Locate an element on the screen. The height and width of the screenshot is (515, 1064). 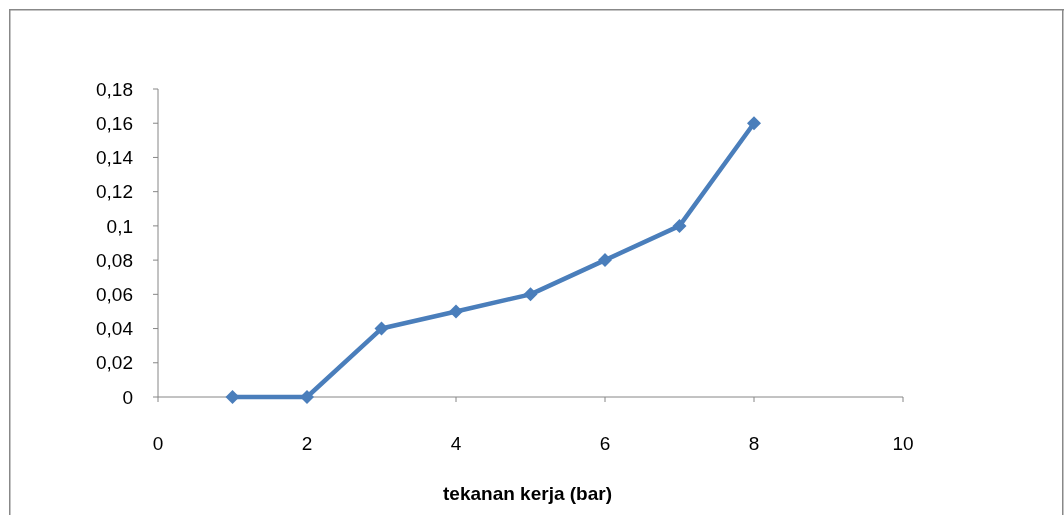
y-tick-label: 0,14 is located at coordinates (115, 158).